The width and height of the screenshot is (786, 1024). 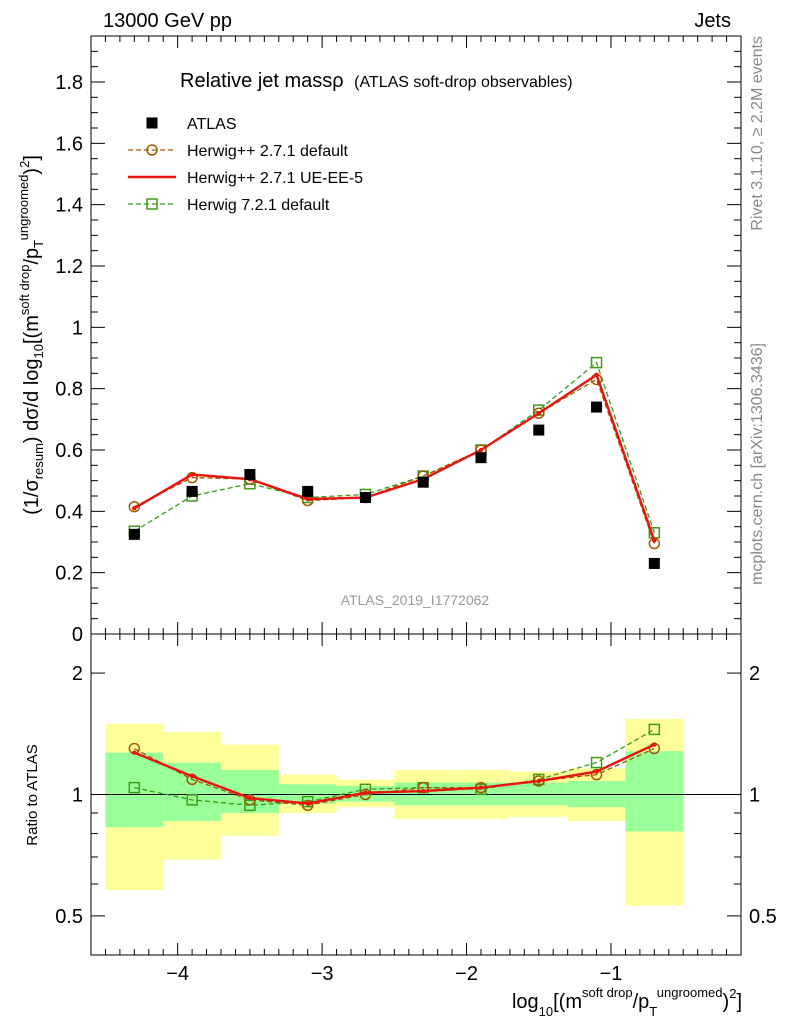 I want to click on main-series-herwig_default, so click(x=394, y=461).